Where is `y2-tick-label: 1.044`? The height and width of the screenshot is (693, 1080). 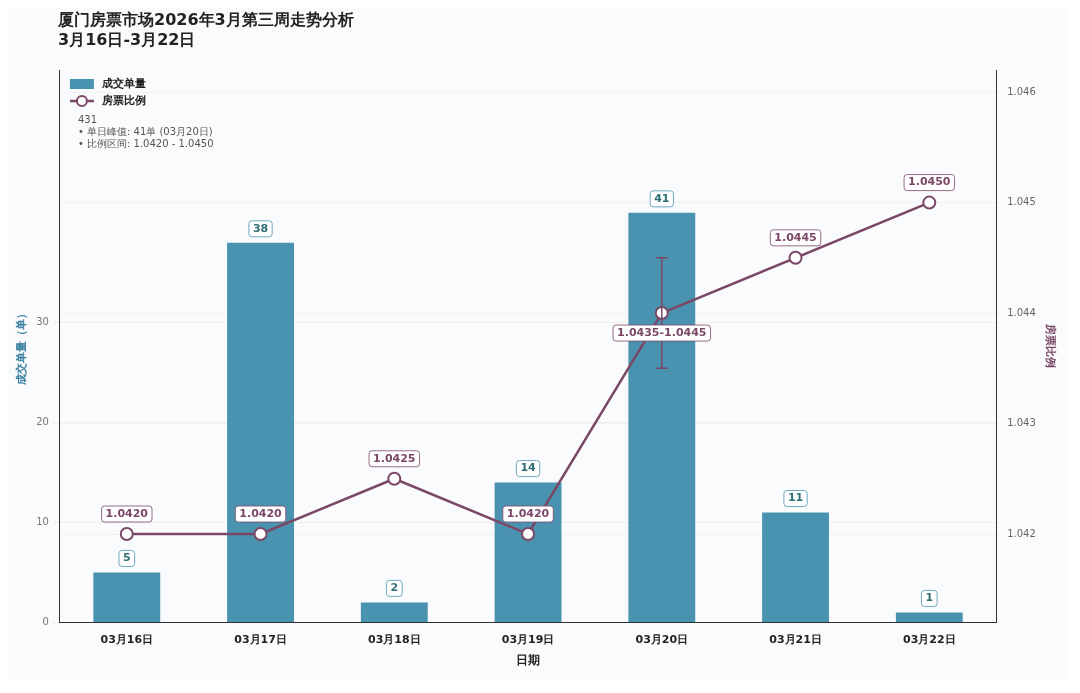 y2-tick-label: 1.044 is located at coordinates (1021, 312).